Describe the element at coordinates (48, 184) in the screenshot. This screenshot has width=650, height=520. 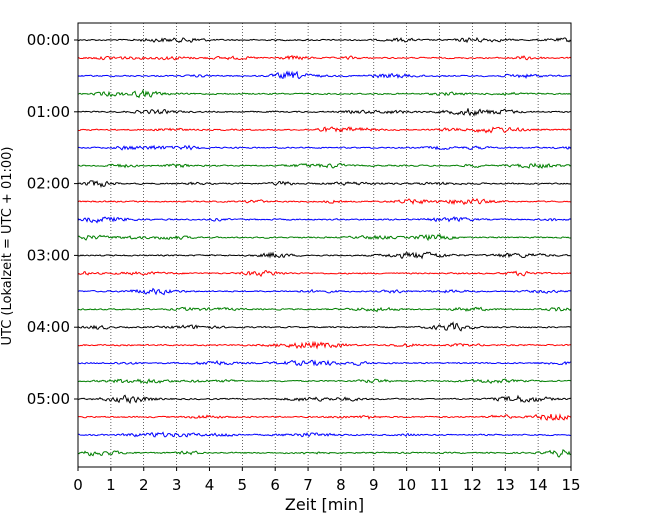
I see `y-tick-label: 02:00` at that location.